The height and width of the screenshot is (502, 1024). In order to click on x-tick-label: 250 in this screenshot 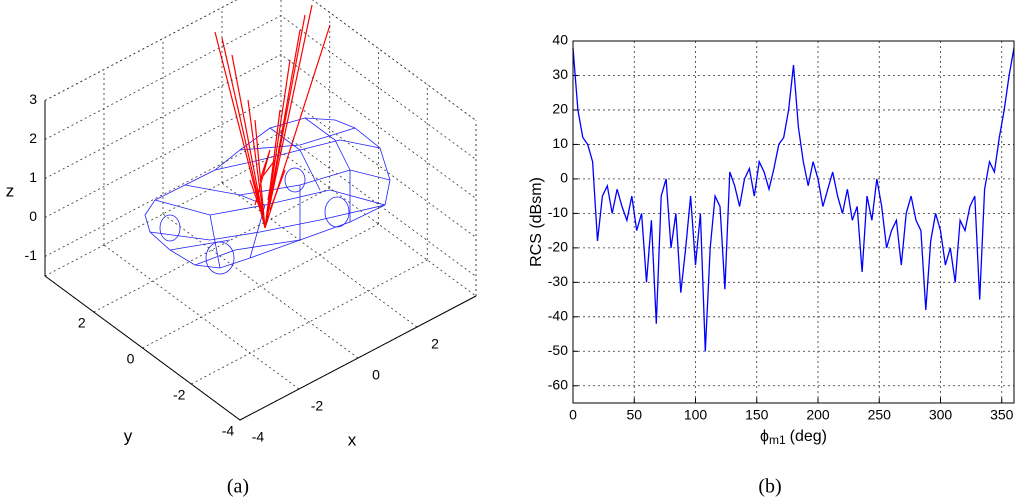, I will do `click(880, 415)`.